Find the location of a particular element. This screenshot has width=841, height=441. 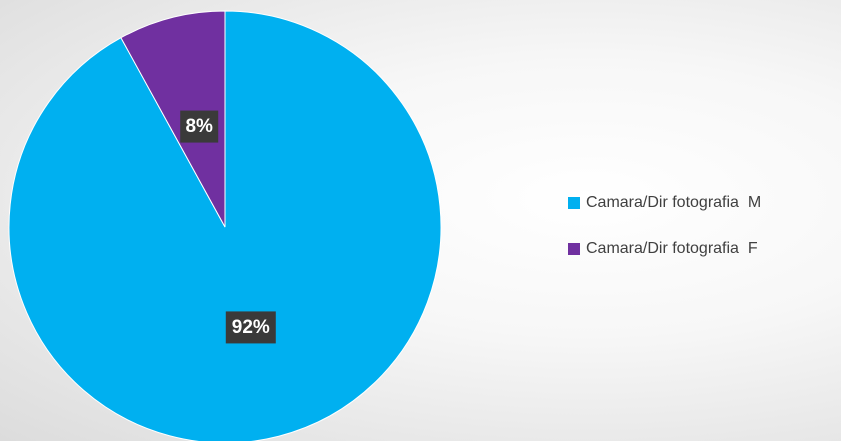

data-label-text-1: 8% is located at coordinates (199, 126).